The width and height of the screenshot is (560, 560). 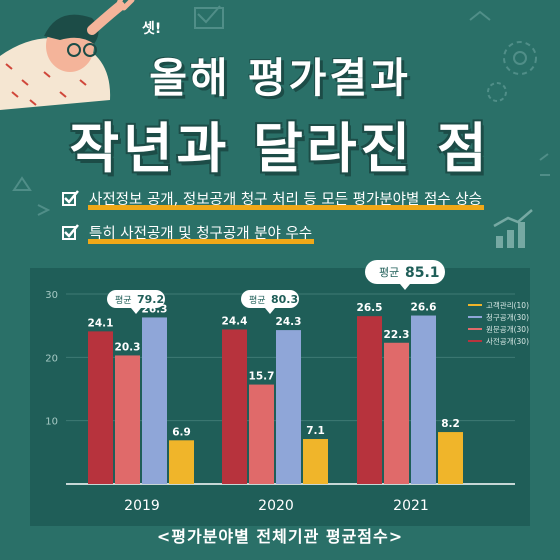 I want to click on bullet-text-1: 사전정보 공개, 정보공개 청구 처리 등 모든 평가분야별 점수 상승, so click(x=285, y=200).